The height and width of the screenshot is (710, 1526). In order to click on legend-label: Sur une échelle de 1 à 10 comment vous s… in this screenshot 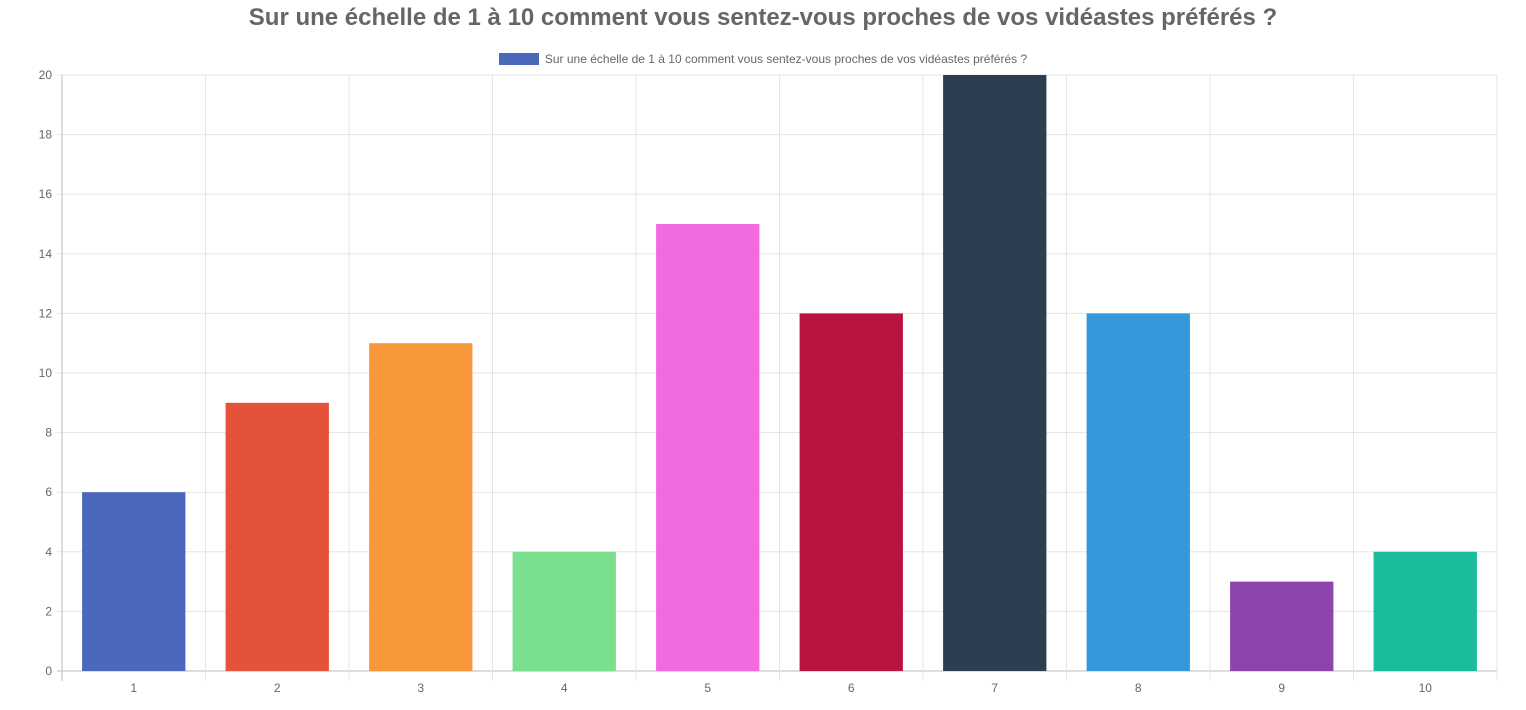, I will do `click(786, 59)`.